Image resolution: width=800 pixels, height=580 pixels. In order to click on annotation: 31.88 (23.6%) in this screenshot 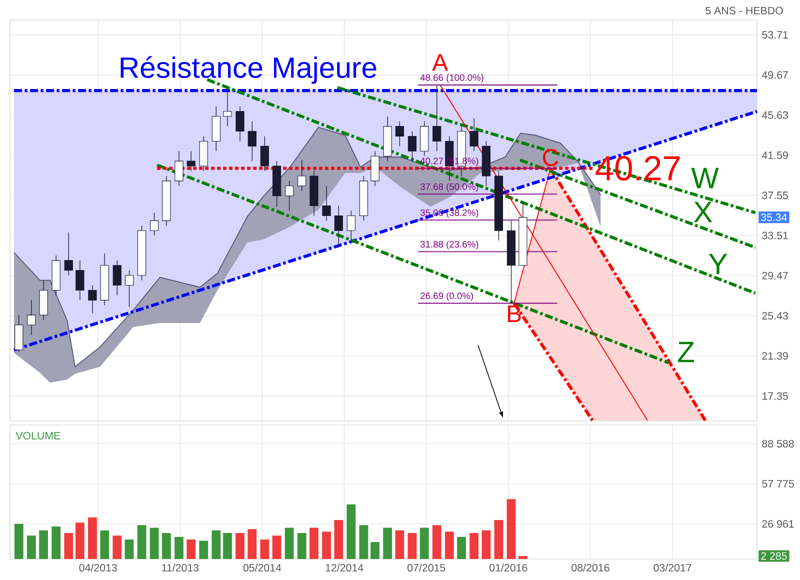, I will do `click(449, 245)`.